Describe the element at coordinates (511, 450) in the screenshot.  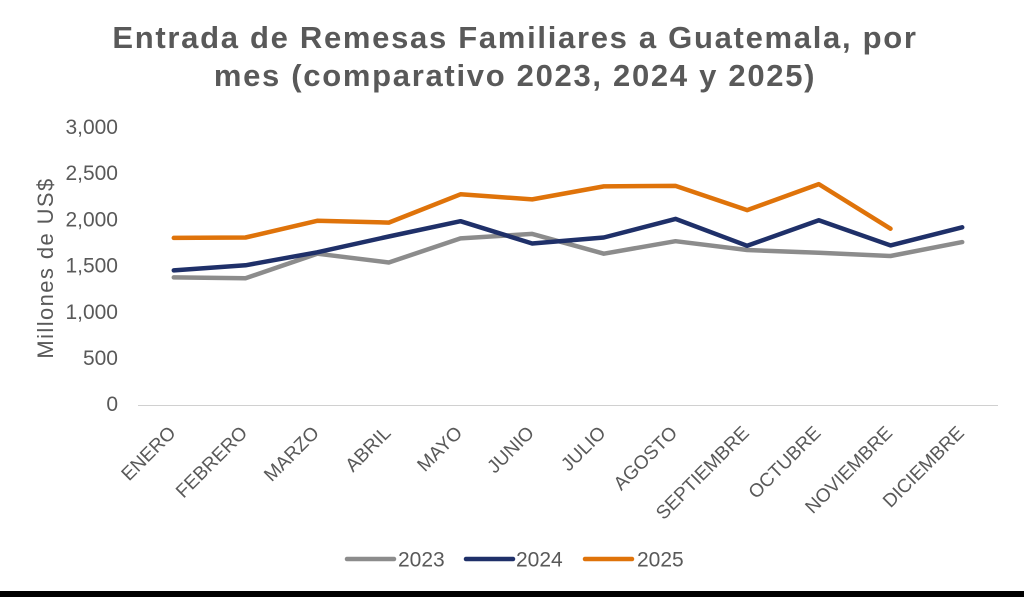
I see `svg-text: JUNIO` at that location.